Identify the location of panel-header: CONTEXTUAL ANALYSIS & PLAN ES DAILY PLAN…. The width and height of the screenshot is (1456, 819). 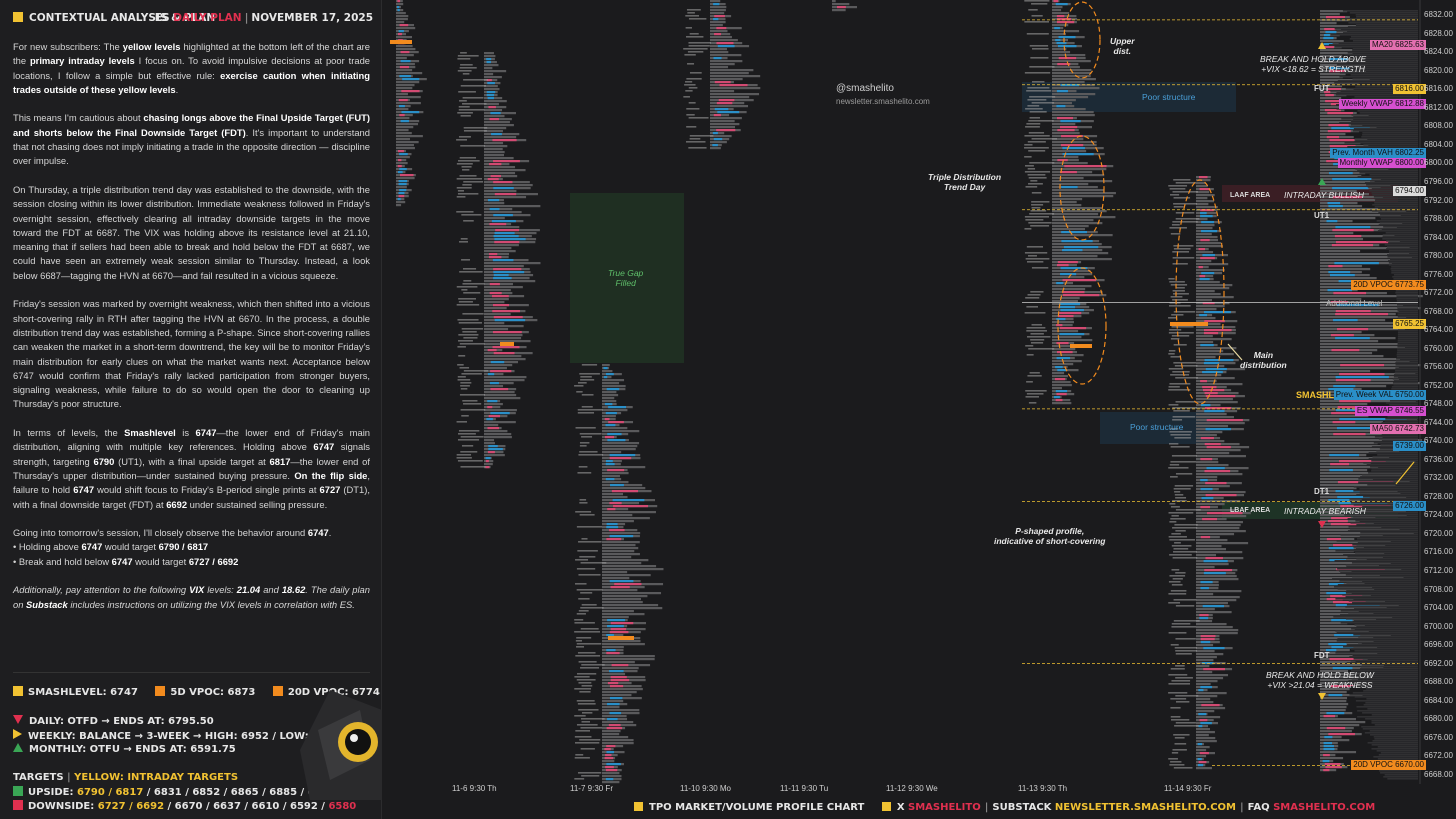
(193, 20).